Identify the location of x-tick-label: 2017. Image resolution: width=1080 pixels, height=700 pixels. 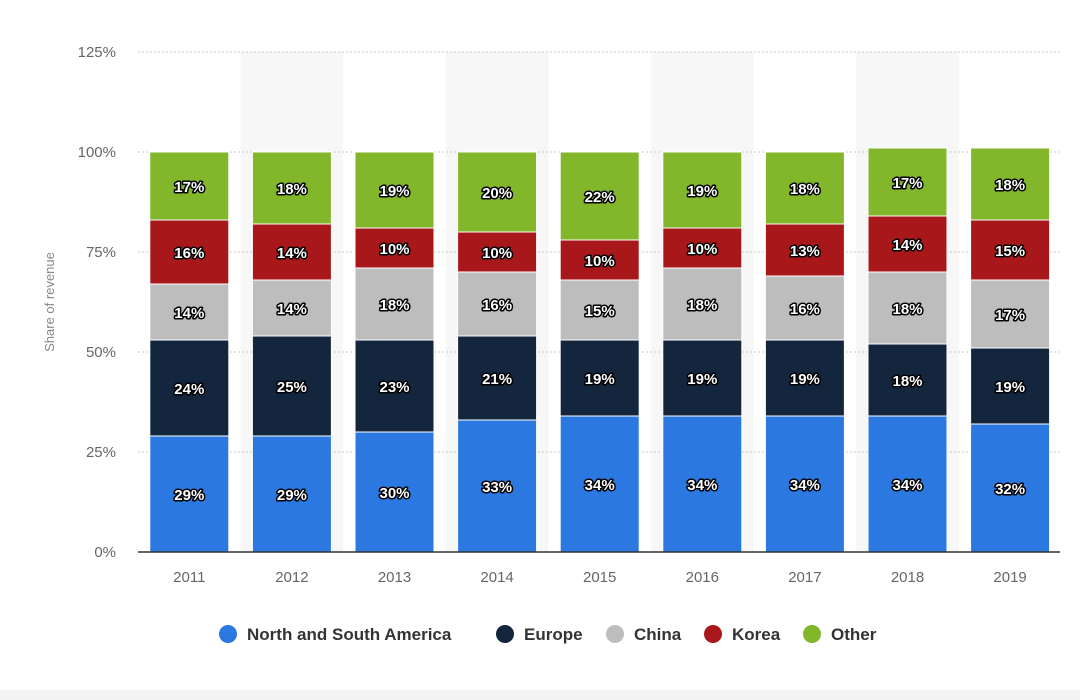
(804, 577).